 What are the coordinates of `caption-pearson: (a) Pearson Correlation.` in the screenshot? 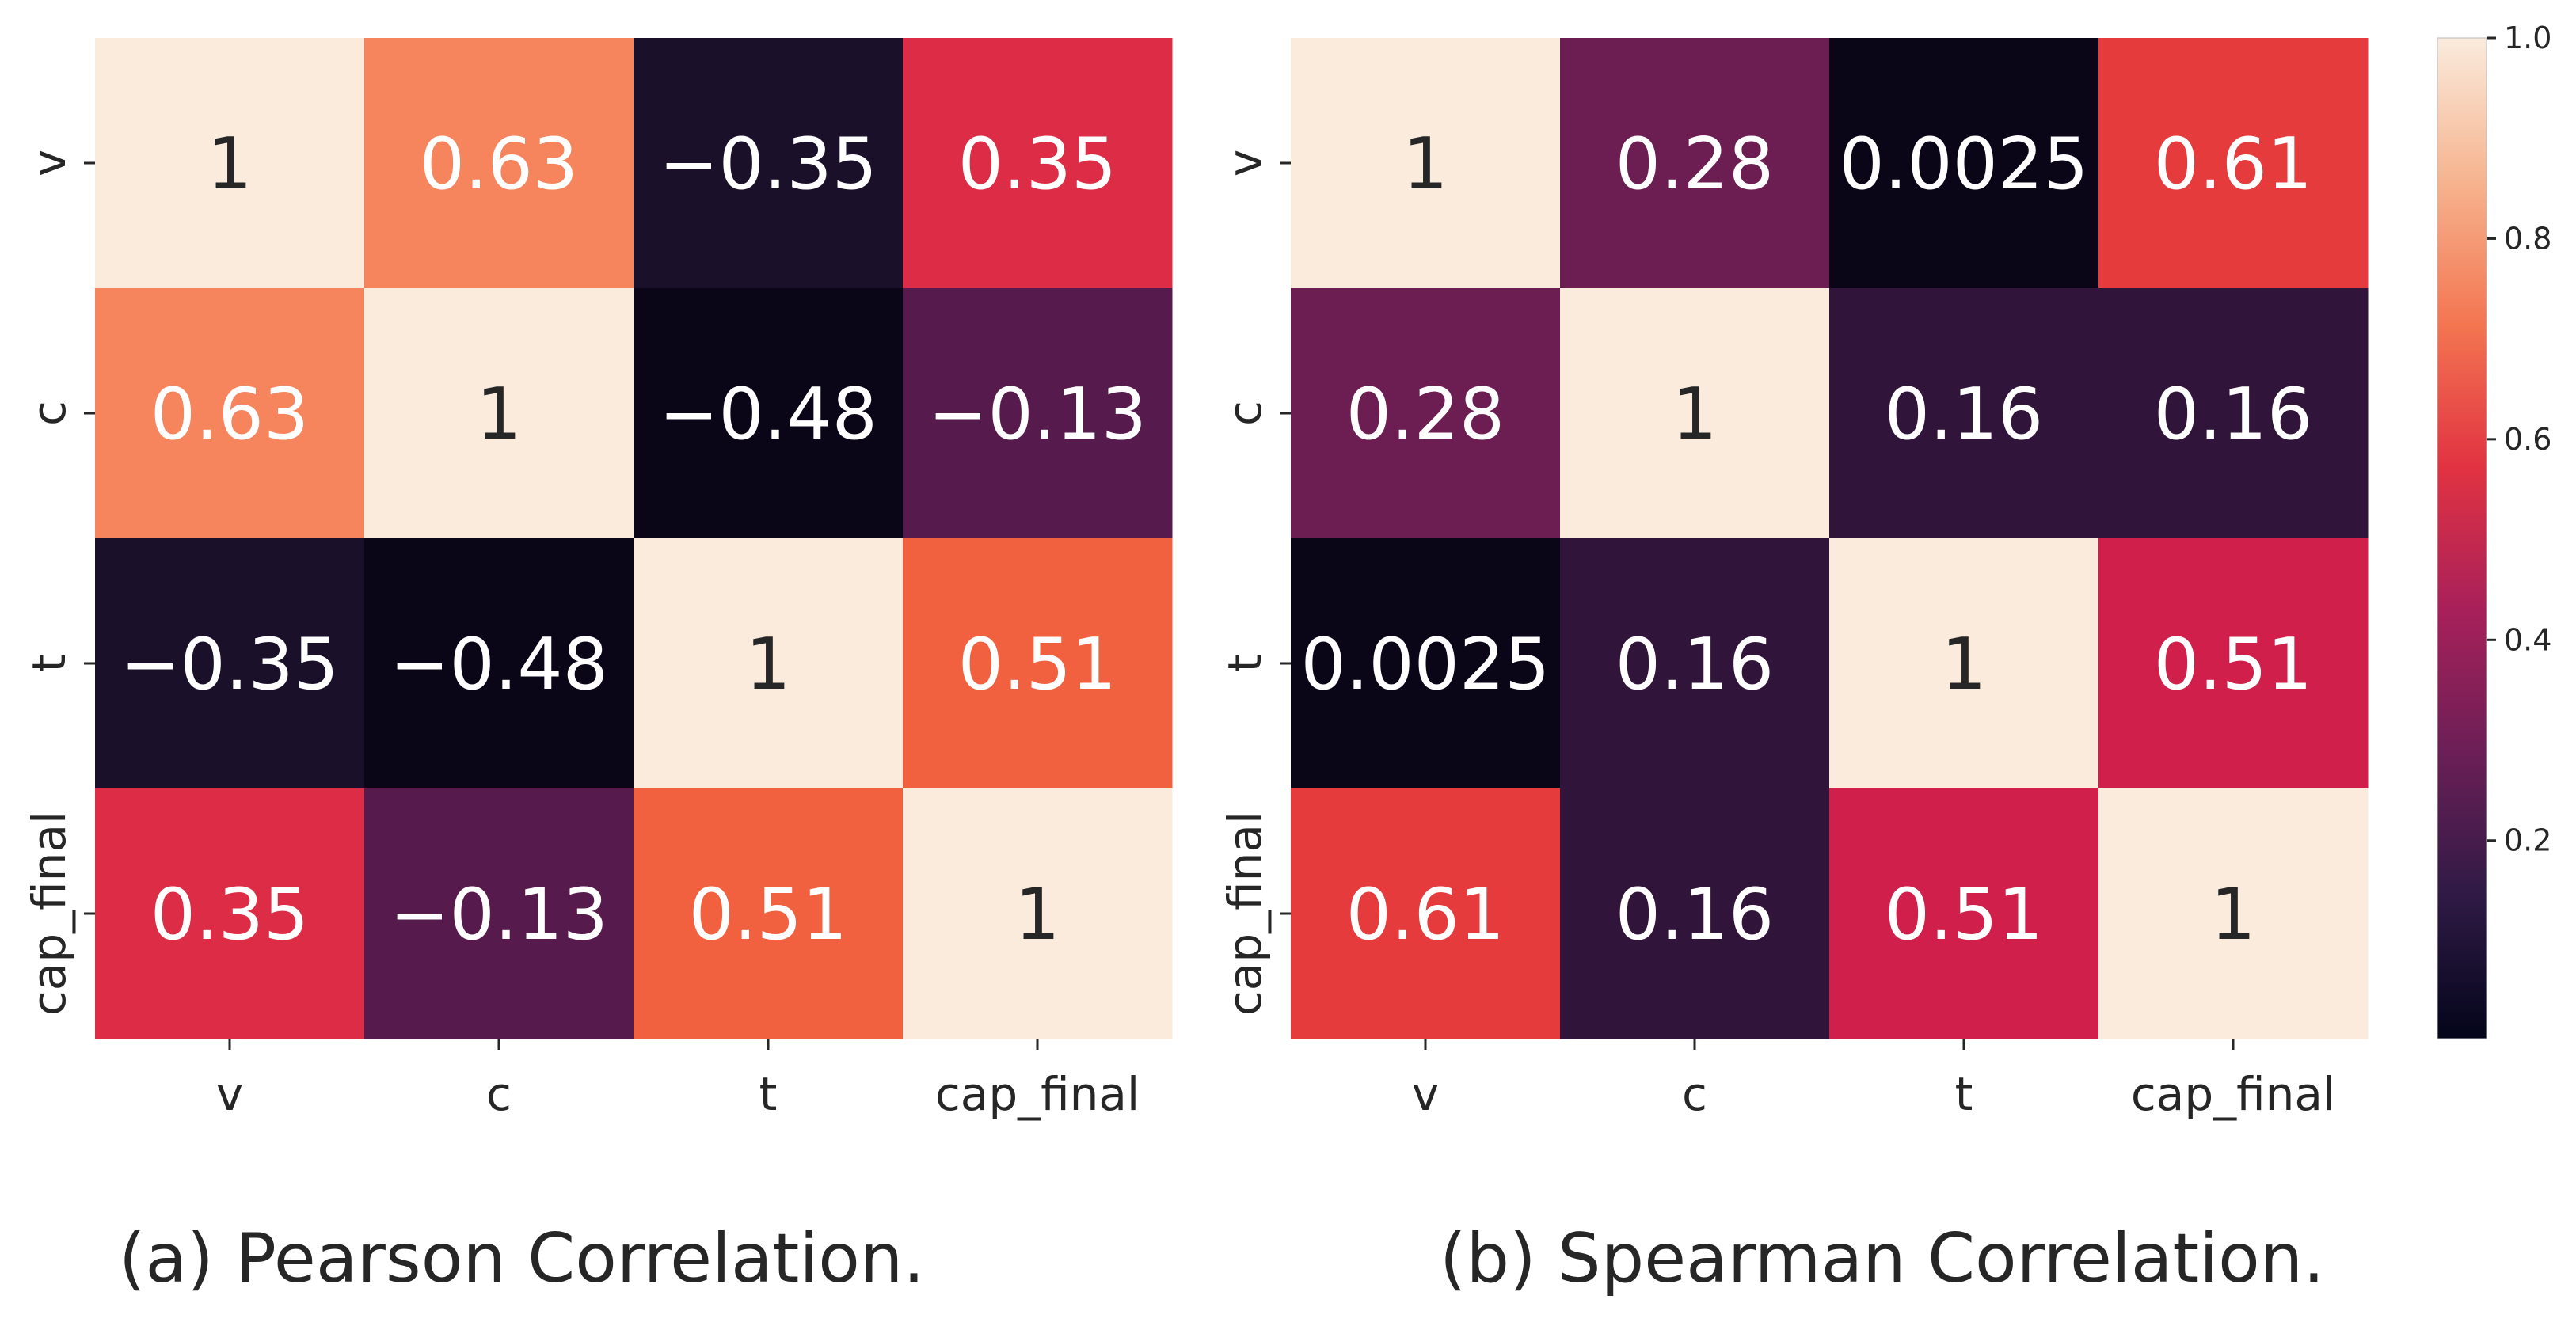 It's located at (522, 1258).